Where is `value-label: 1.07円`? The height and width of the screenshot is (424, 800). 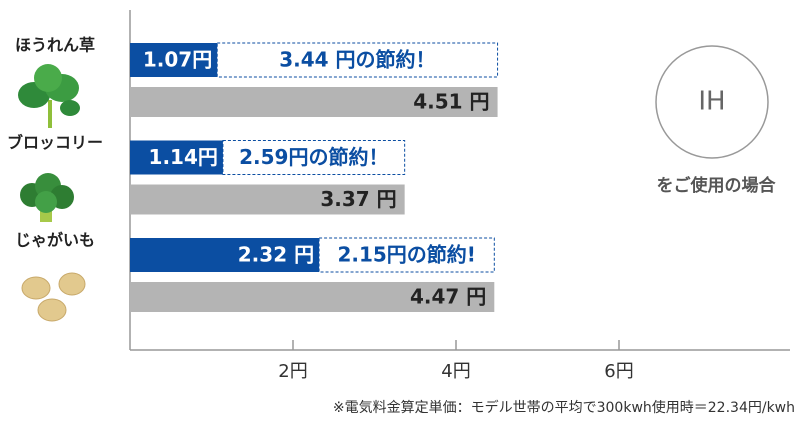
value-label: 1.07円 is located at coordinates (177, 60).